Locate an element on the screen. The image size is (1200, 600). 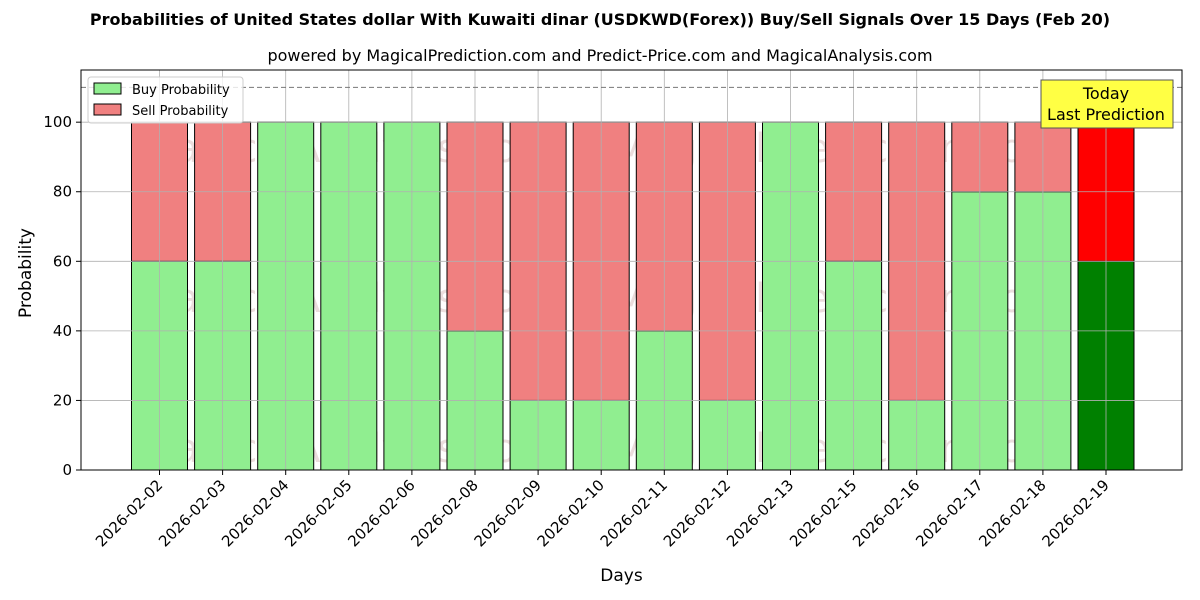
y-tick-label: 60 is located at coordinates (62, 261).